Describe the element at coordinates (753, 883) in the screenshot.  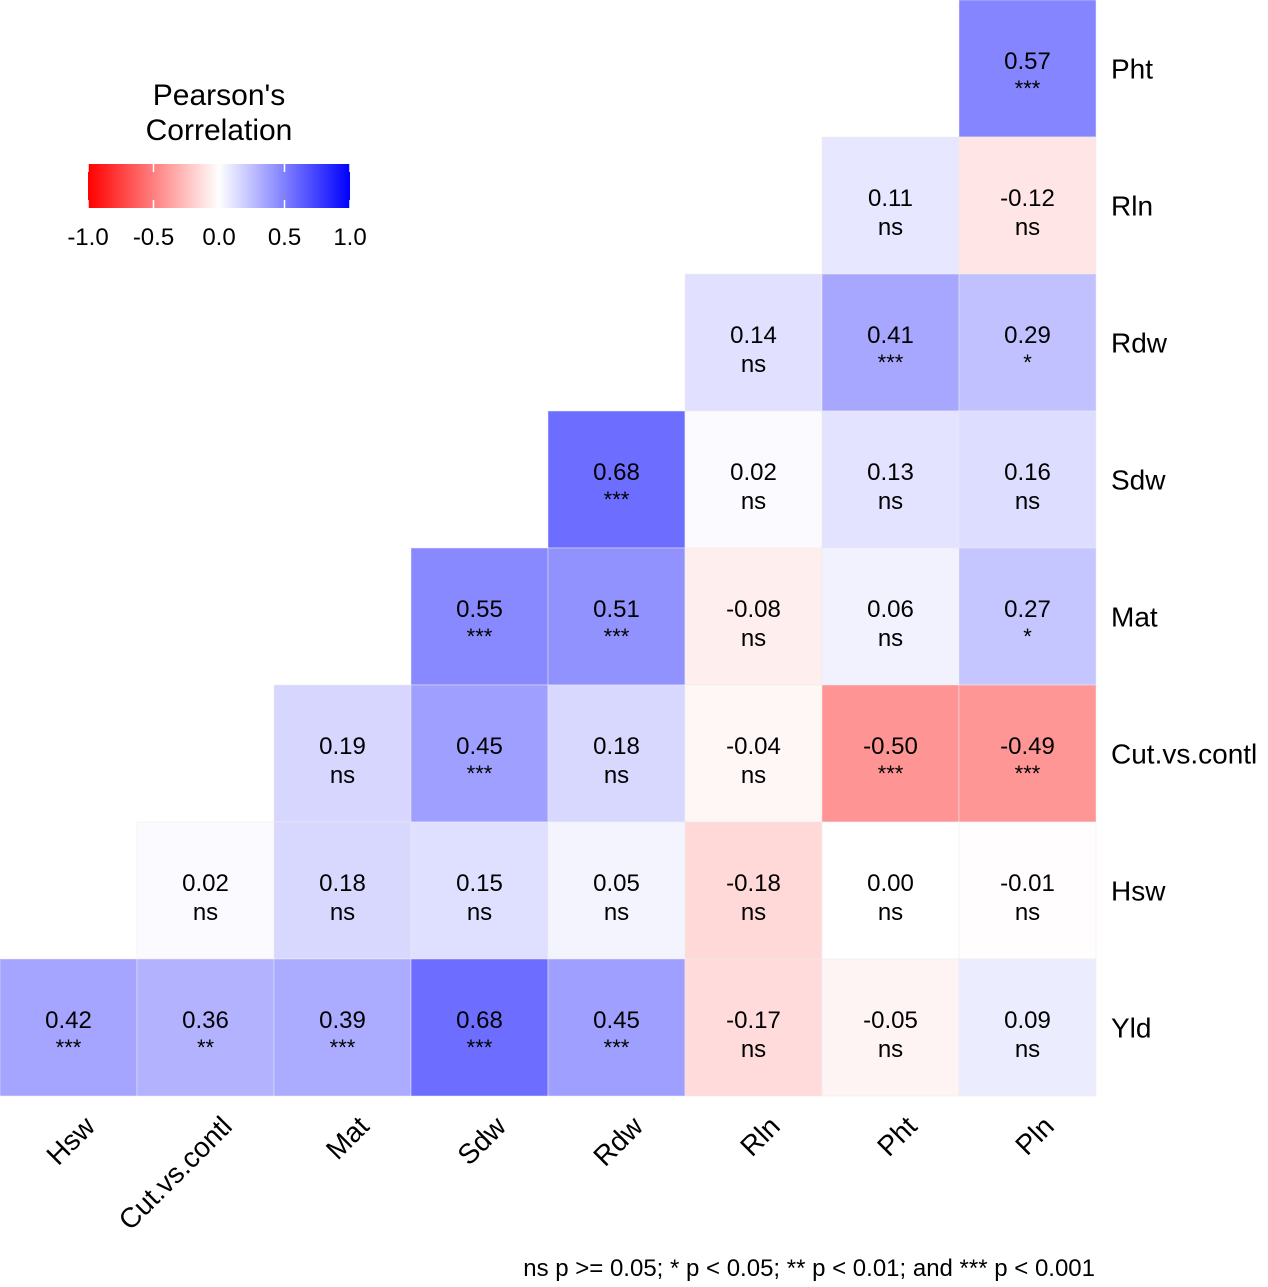
I see `cell-value-label: -0.18` at that location.